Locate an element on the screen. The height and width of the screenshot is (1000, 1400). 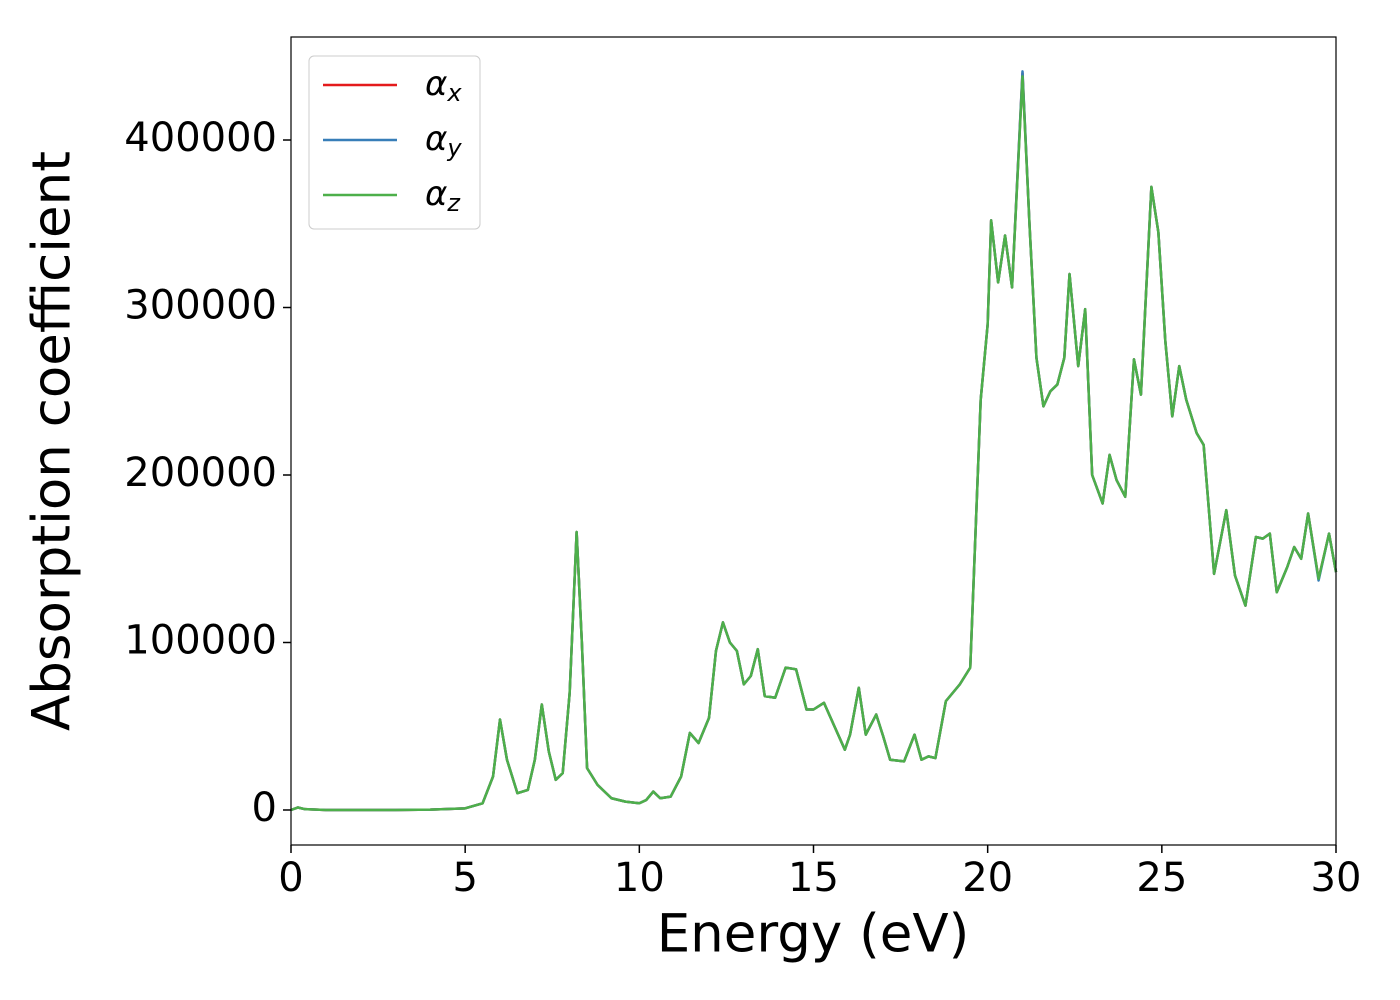
x-tick-label: 5 is located at coordinates (464, 878).